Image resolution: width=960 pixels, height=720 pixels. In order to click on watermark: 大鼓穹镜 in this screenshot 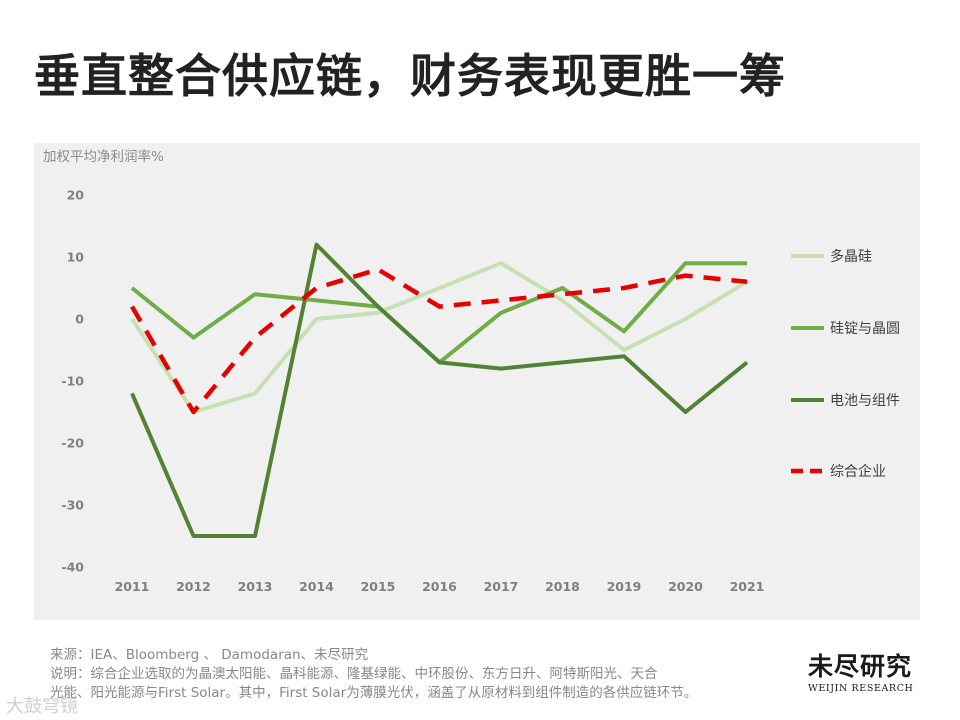, I will do `click(42, 706)`.